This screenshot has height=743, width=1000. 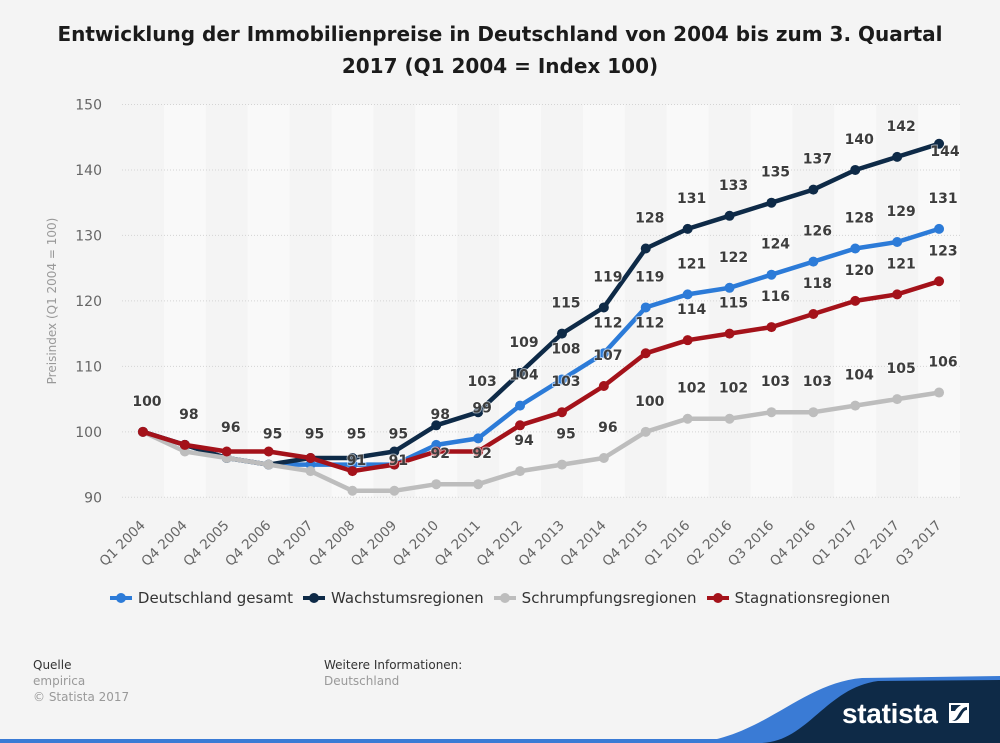 What do you see at coordinates (500, 66) in the screenshot?
I see `chart-title-line-2: 2017 (Q1 2004 = Index 100)` at bounding box center [500, 66].